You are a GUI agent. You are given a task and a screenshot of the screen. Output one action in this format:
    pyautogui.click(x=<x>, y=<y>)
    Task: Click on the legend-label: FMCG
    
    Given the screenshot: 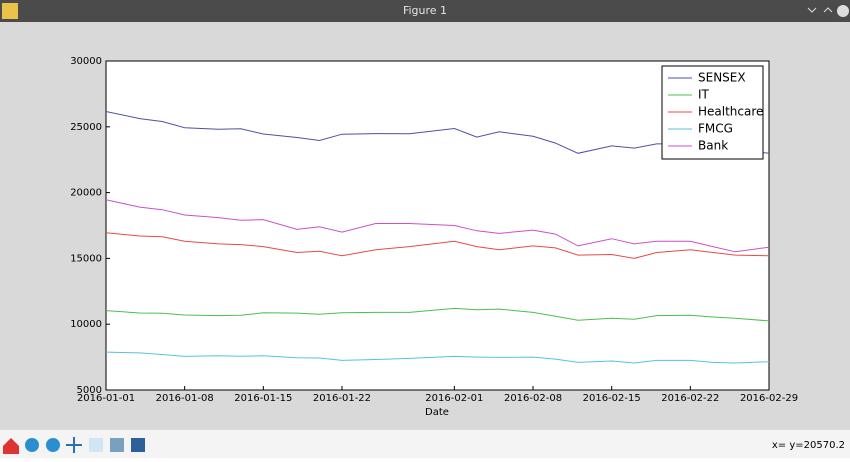 What is the action you would take?
    pyautogui.click(x=715, y=129)
    